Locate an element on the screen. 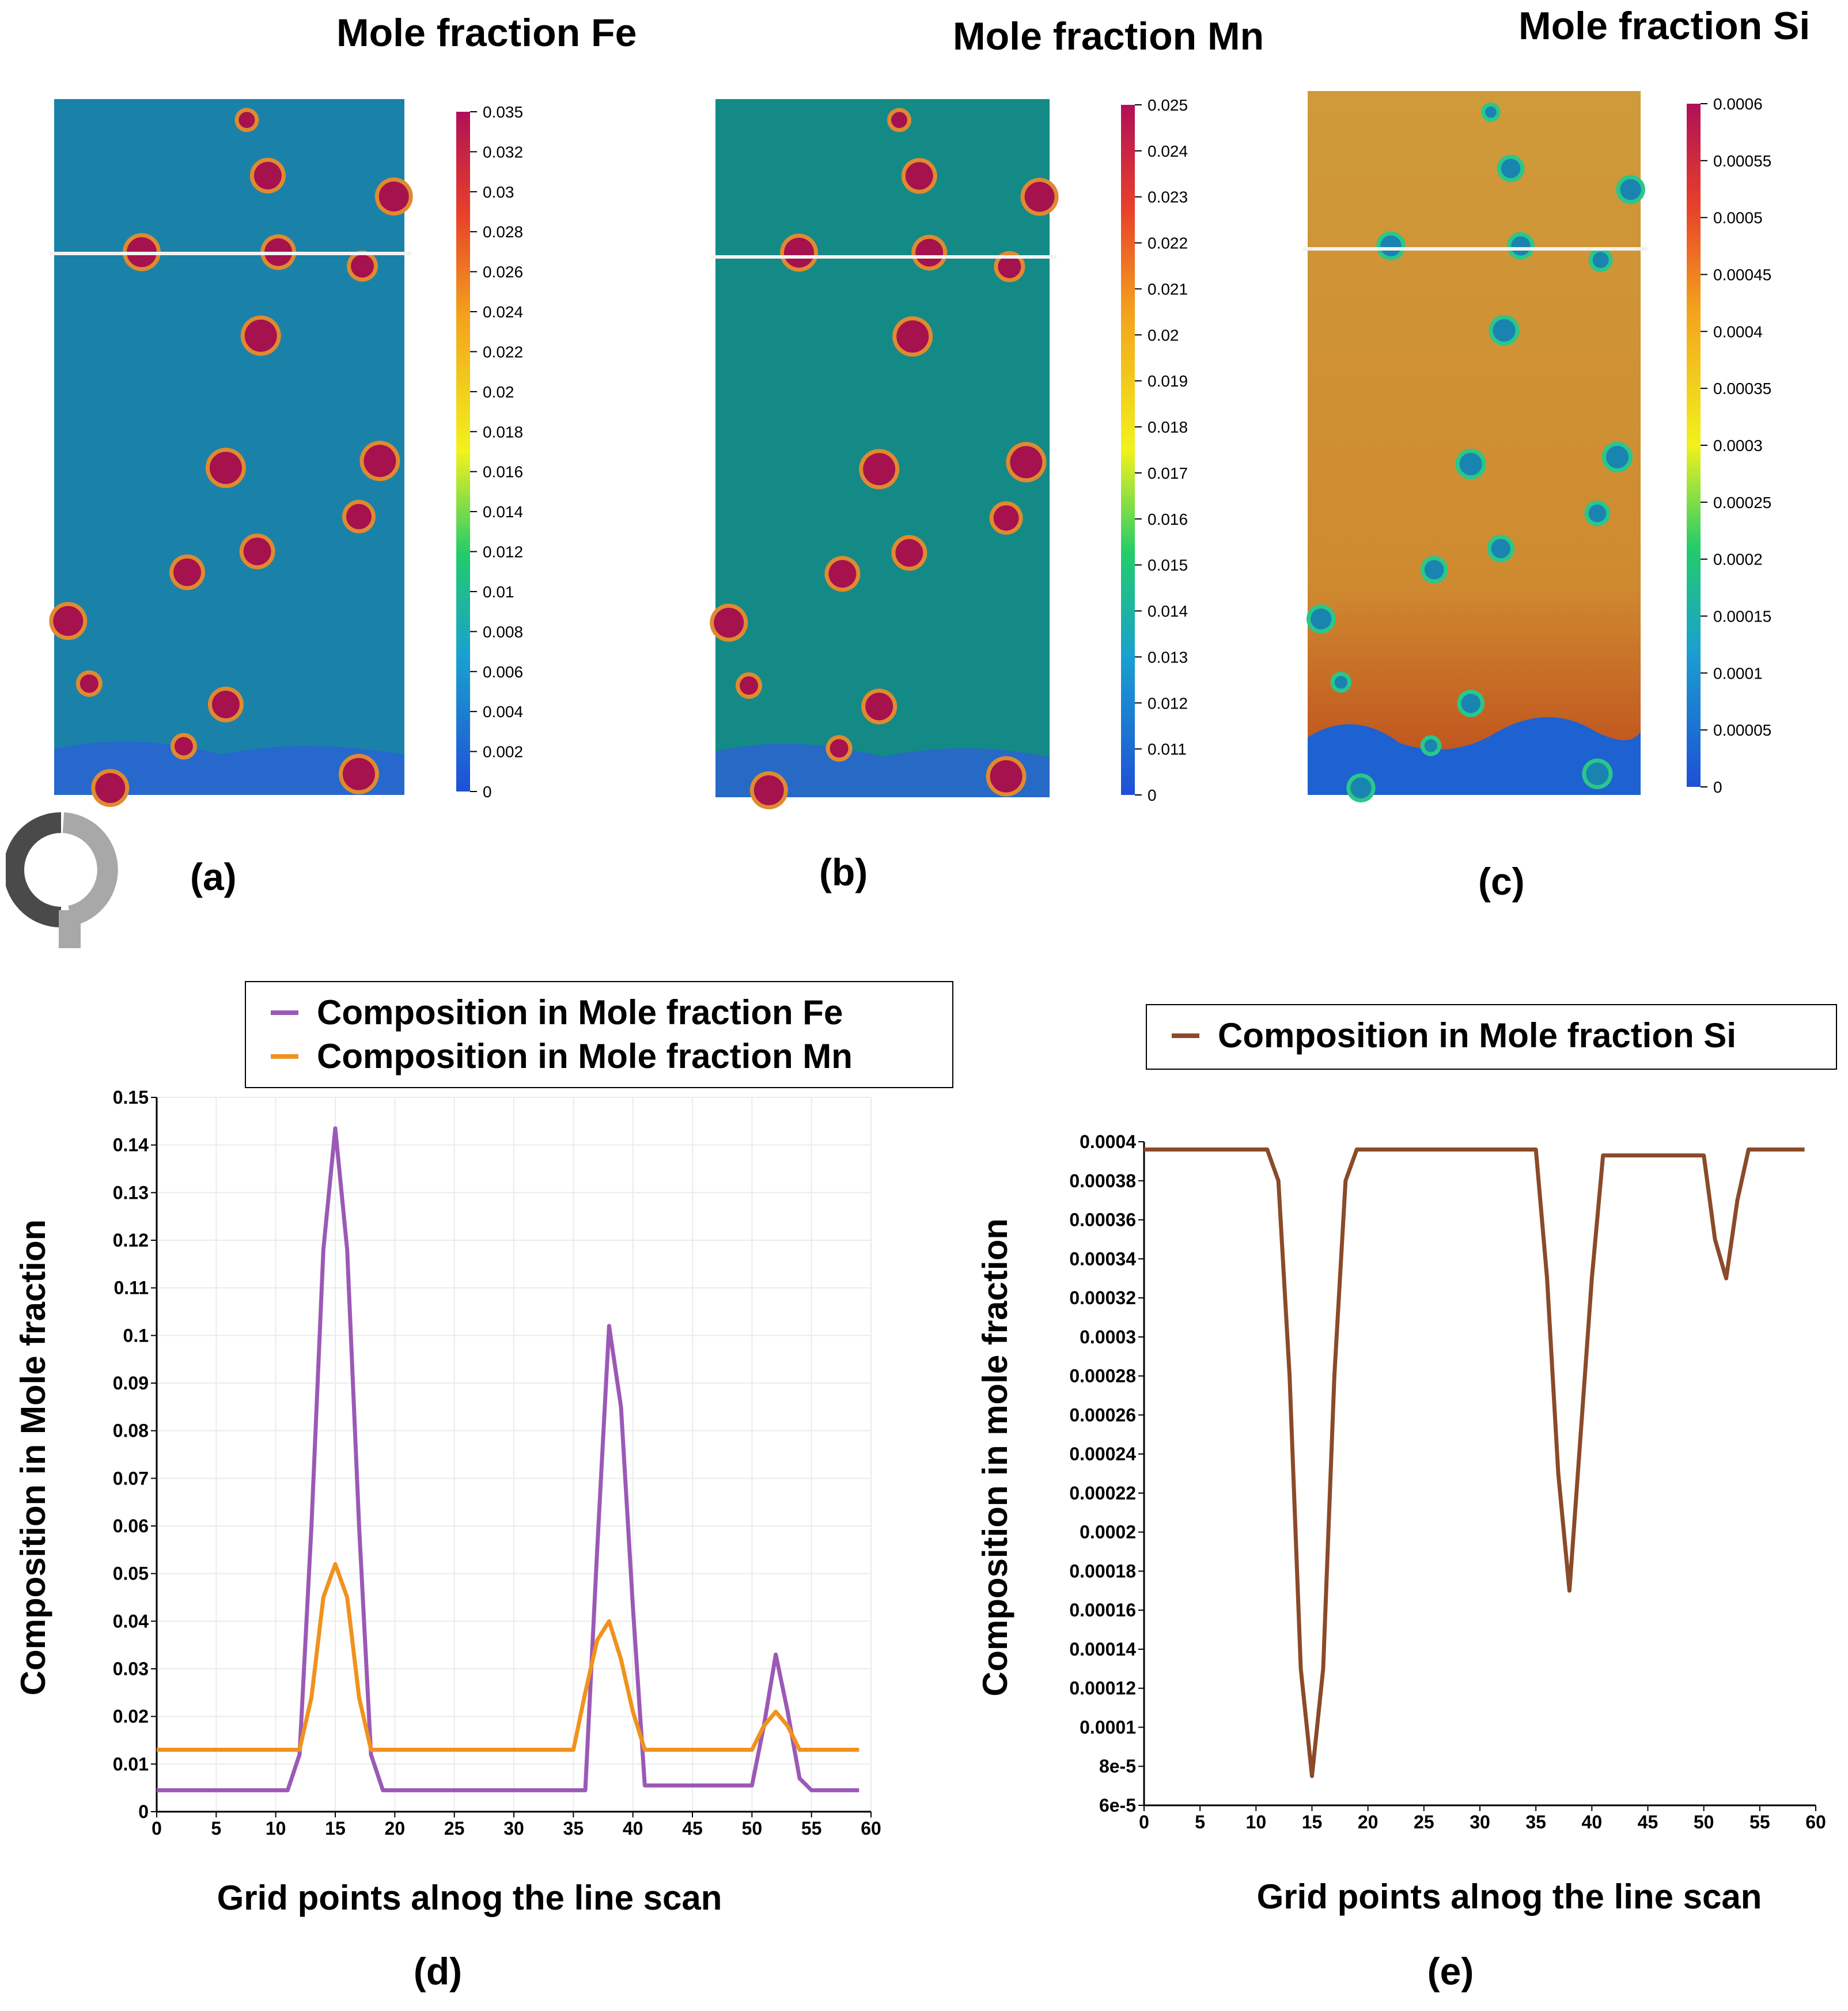 Image resolution: width=1848 pixels, height=2011 pixels. y-tick-label: 0.00012 is located at coordinates (1102, 1688).